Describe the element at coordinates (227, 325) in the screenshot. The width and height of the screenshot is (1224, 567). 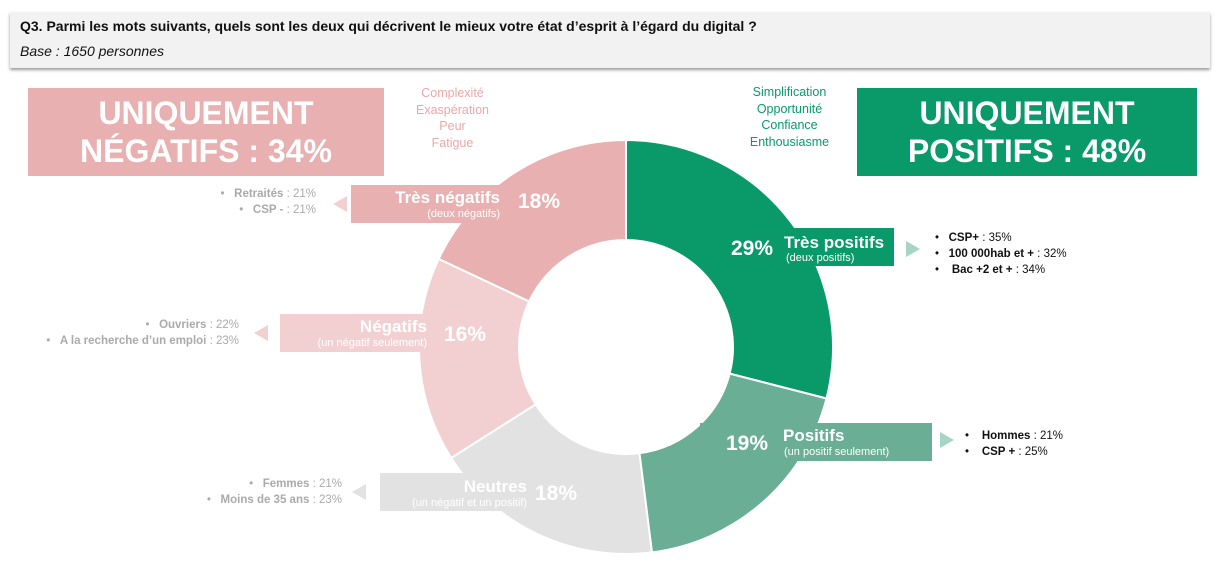
I see `detail-value: 22%` at that location.